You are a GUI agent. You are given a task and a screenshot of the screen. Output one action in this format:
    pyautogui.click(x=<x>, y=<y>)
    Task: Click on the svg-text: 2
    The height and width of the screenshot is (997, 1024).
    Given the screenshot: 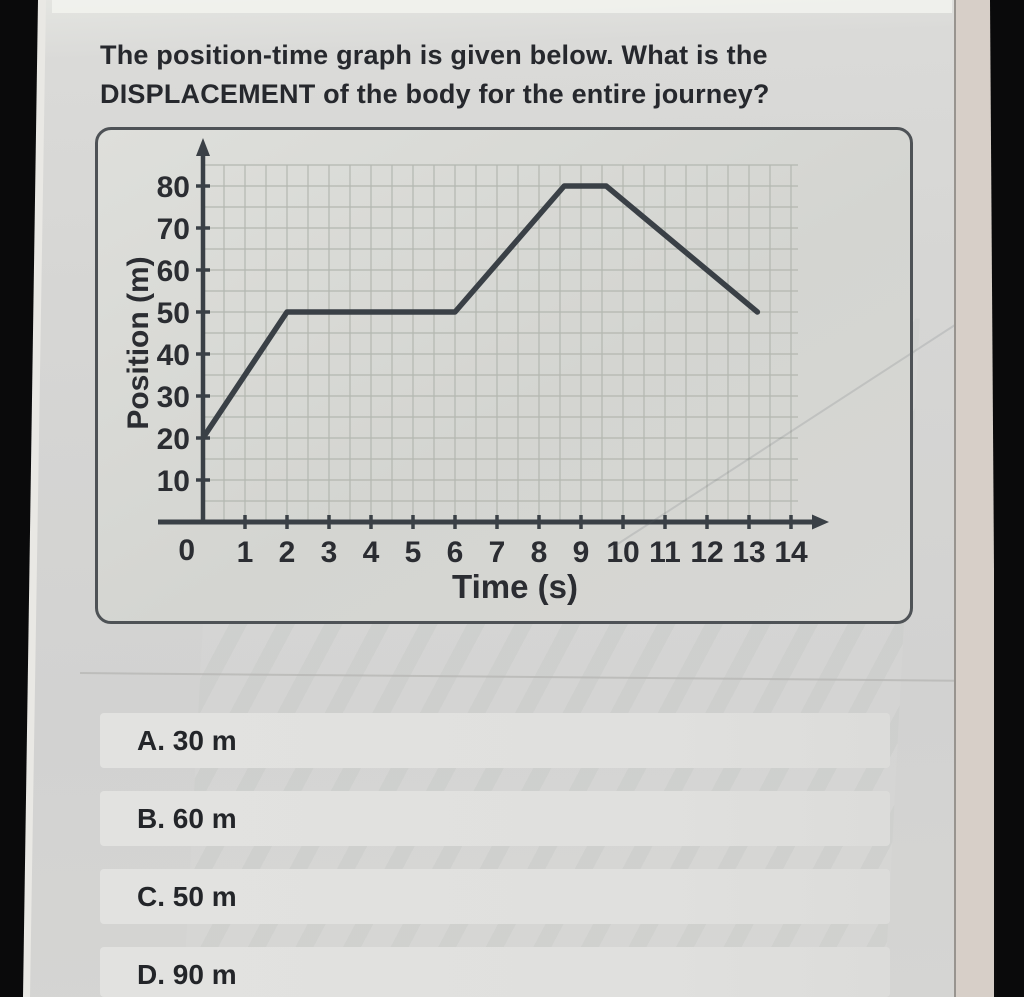 What is the action you would take?
    pyautogui.click(x=287, y=552)
    